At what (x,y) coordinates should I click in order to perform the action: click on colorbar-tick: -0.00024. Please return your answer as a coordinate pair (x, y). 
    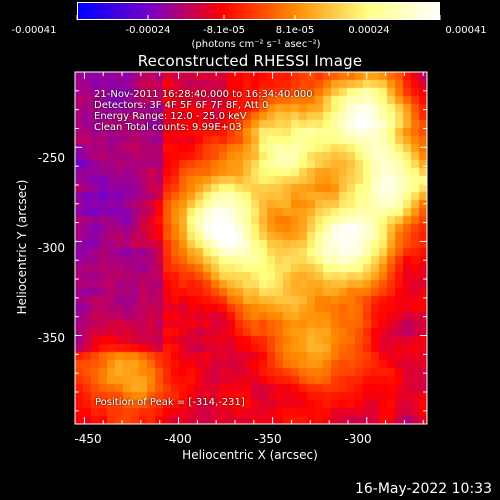
    Looking at the image, I should click on (148, 30).